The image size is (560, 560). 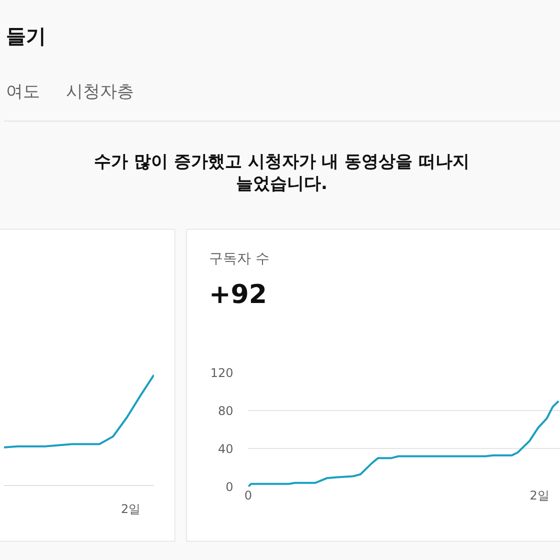 What do you see at coordinates (226, 411) in the screenshot?
I see `y-tick-label: 80` at bounding box center [226, 411].